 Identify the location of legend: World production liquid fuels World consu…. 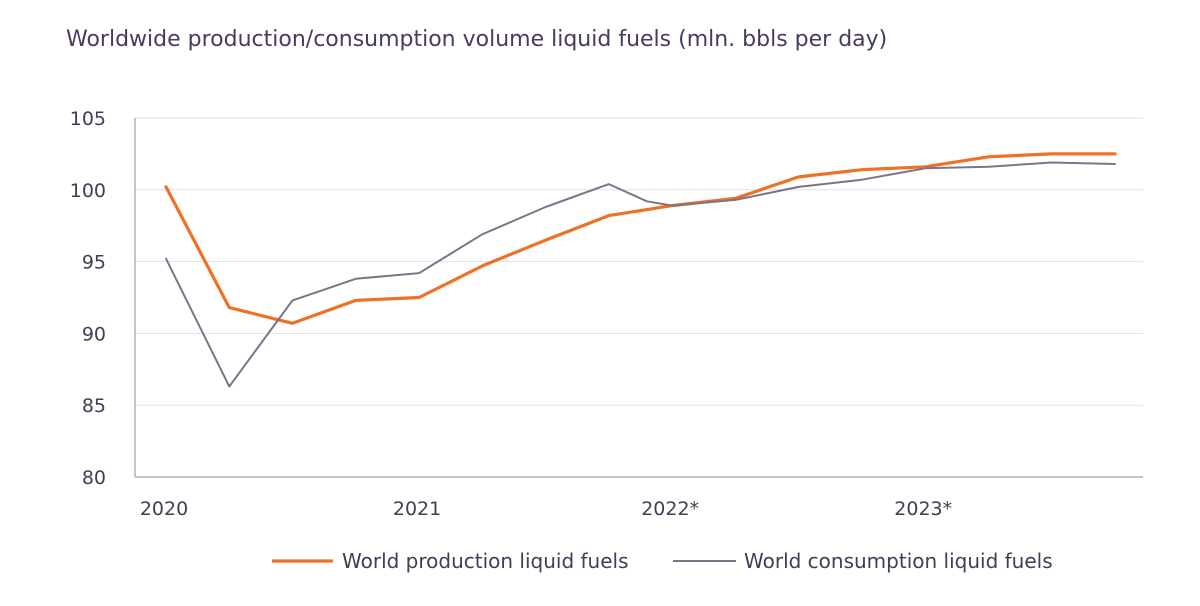
(662, 561).